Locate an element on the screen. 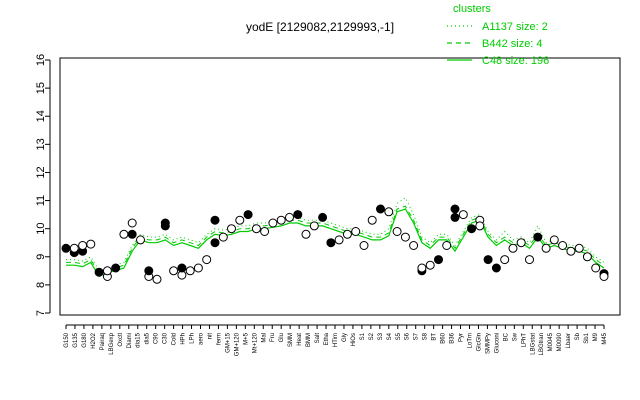 The height and width of the screenshot is (400, 640). y-tick-label: 15 is located at coordinates (41, 88).